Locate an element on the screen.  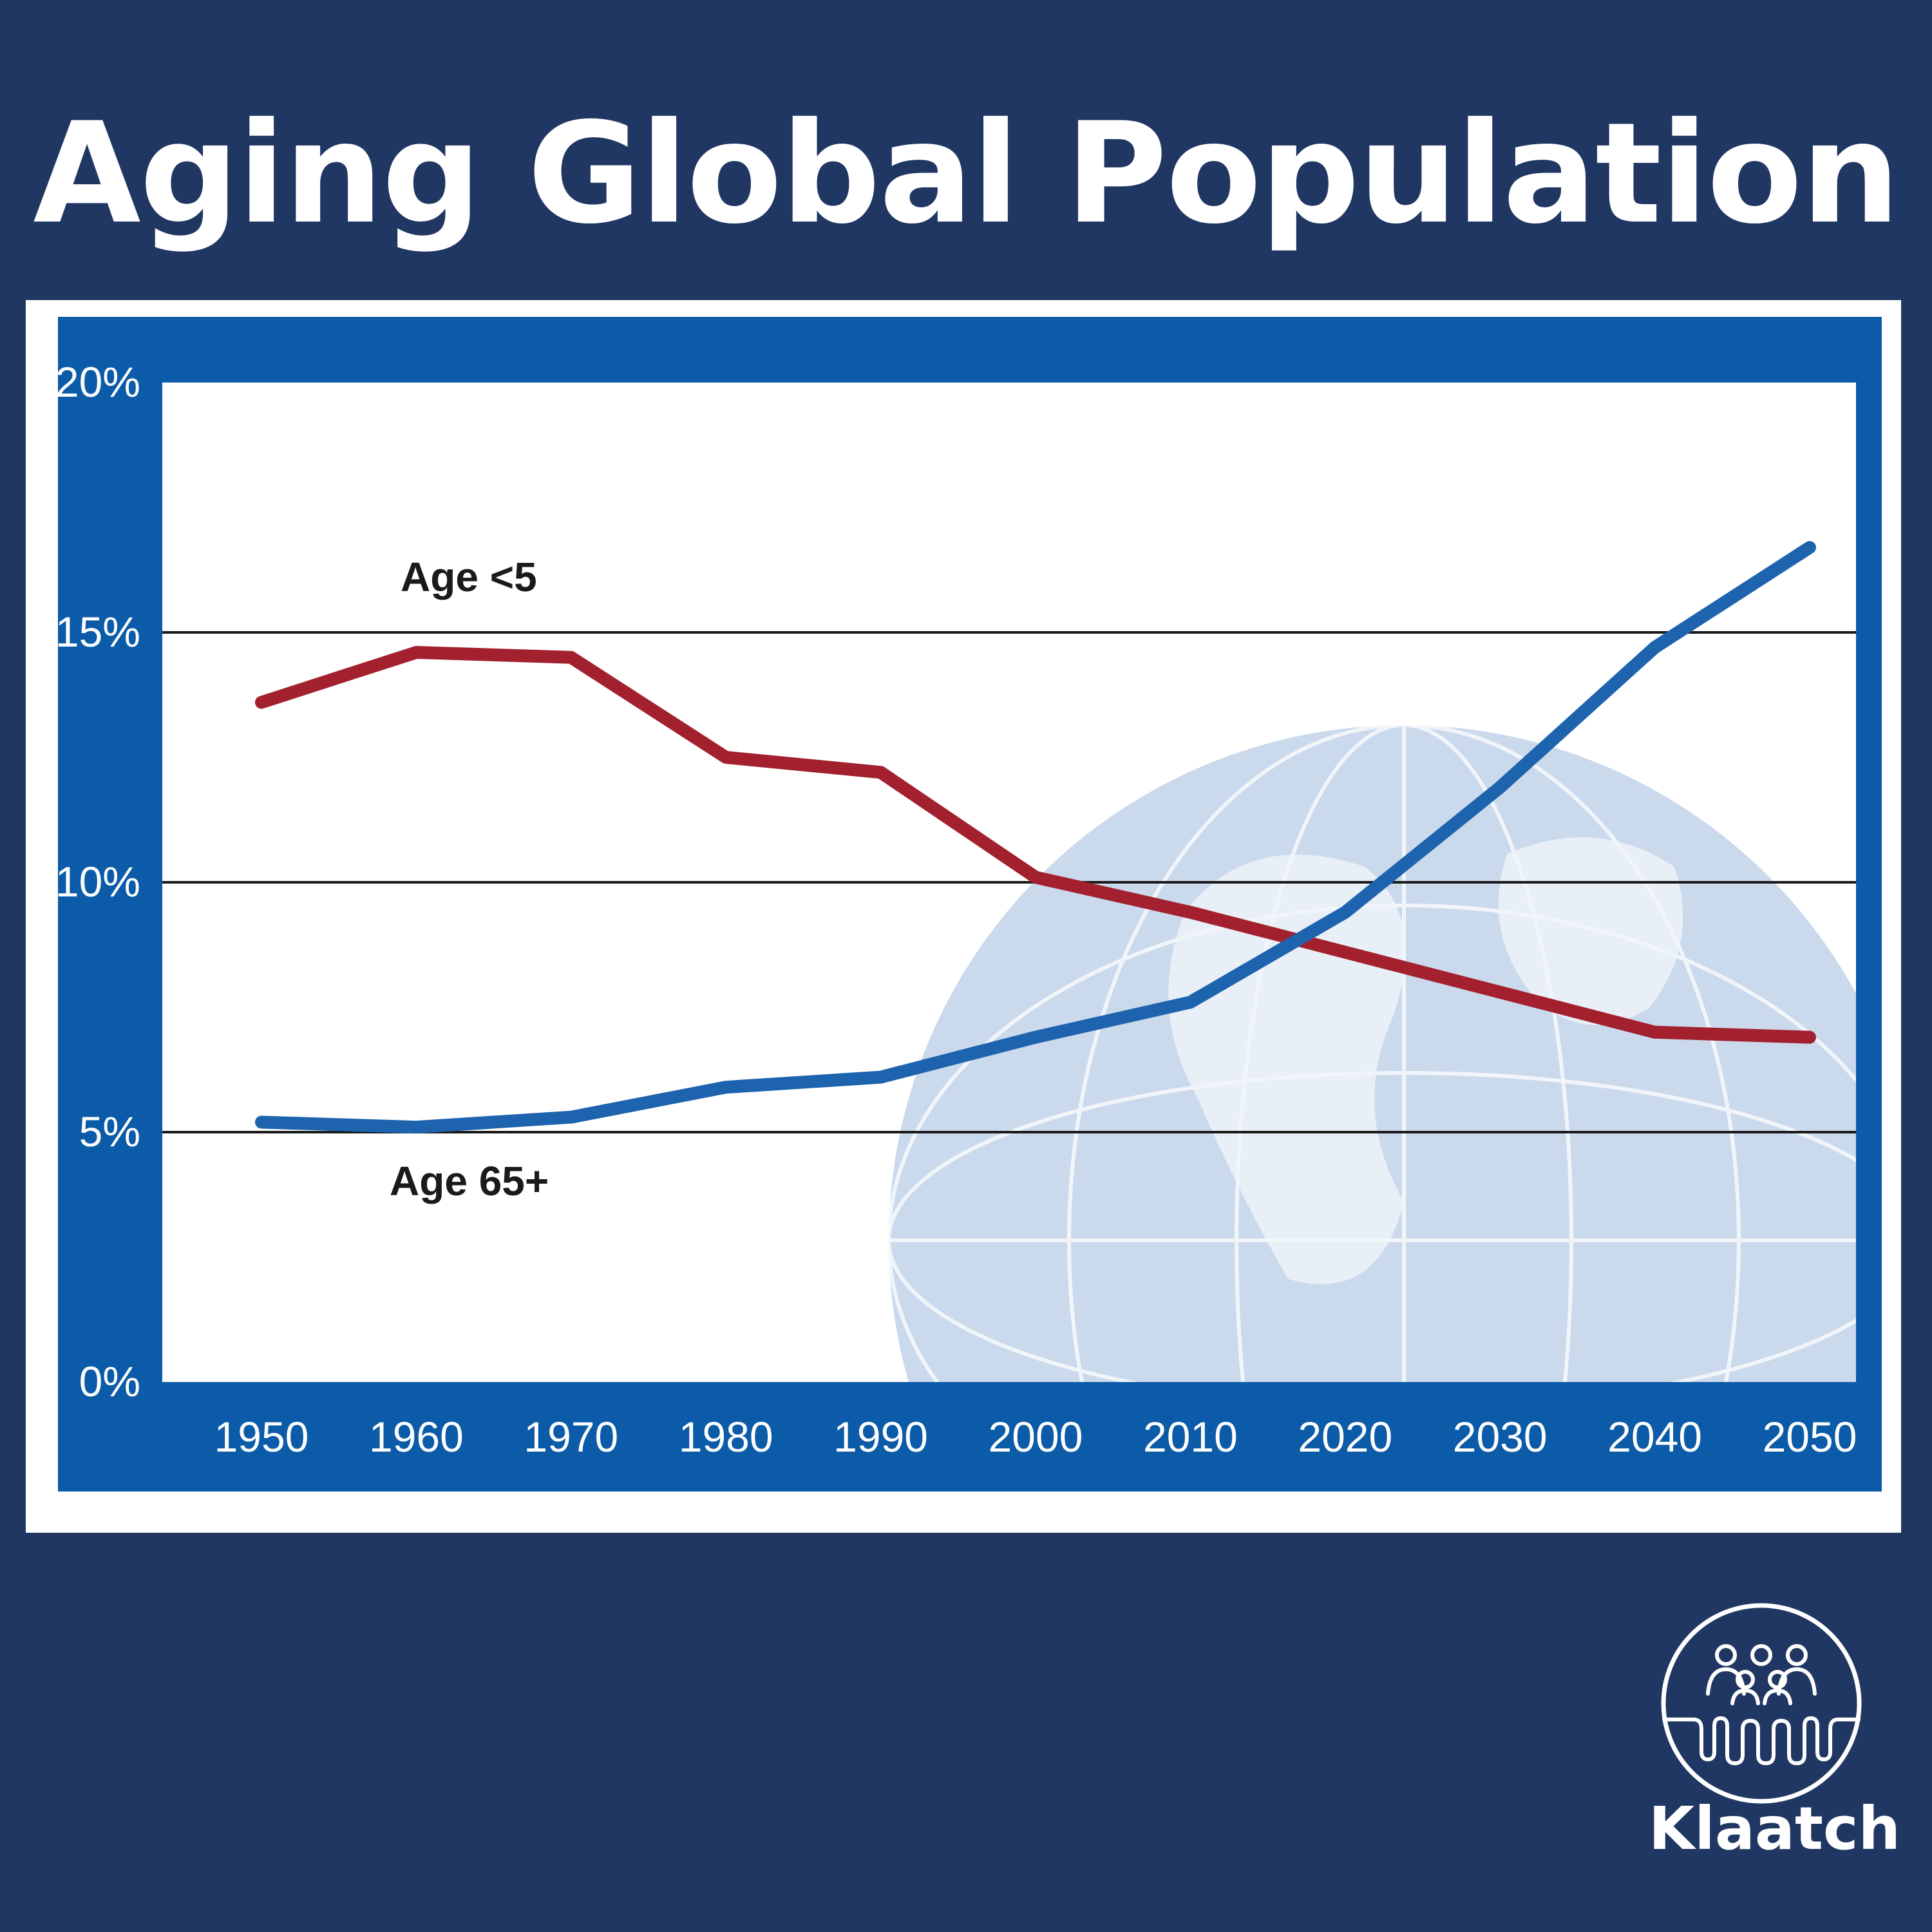
x-tick-label: 2010 is located at coordinates (1190, 1437).